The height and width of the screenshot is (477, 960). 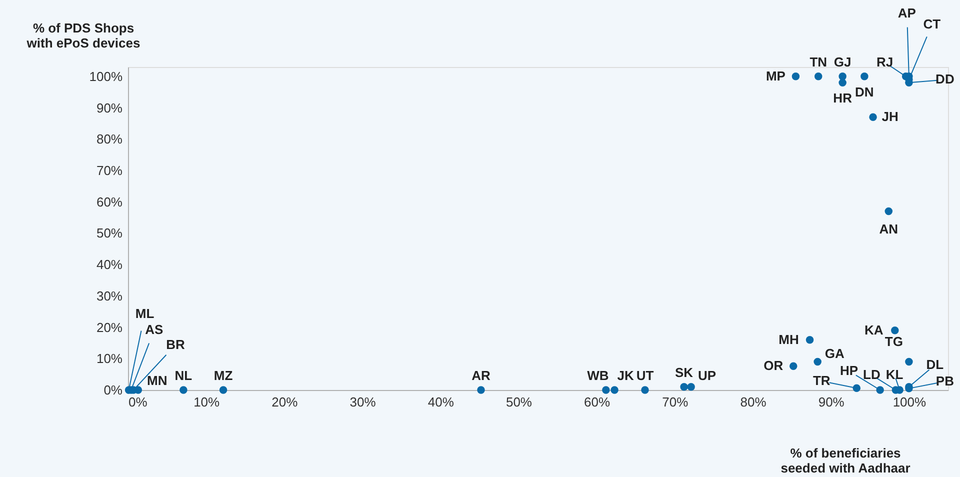 What do you see at coordinates (845, 461) in the screenshot?
I see `x-axis-title: % of beneficiaries seeded with Aadhaar` at bounding box center [845, 461].